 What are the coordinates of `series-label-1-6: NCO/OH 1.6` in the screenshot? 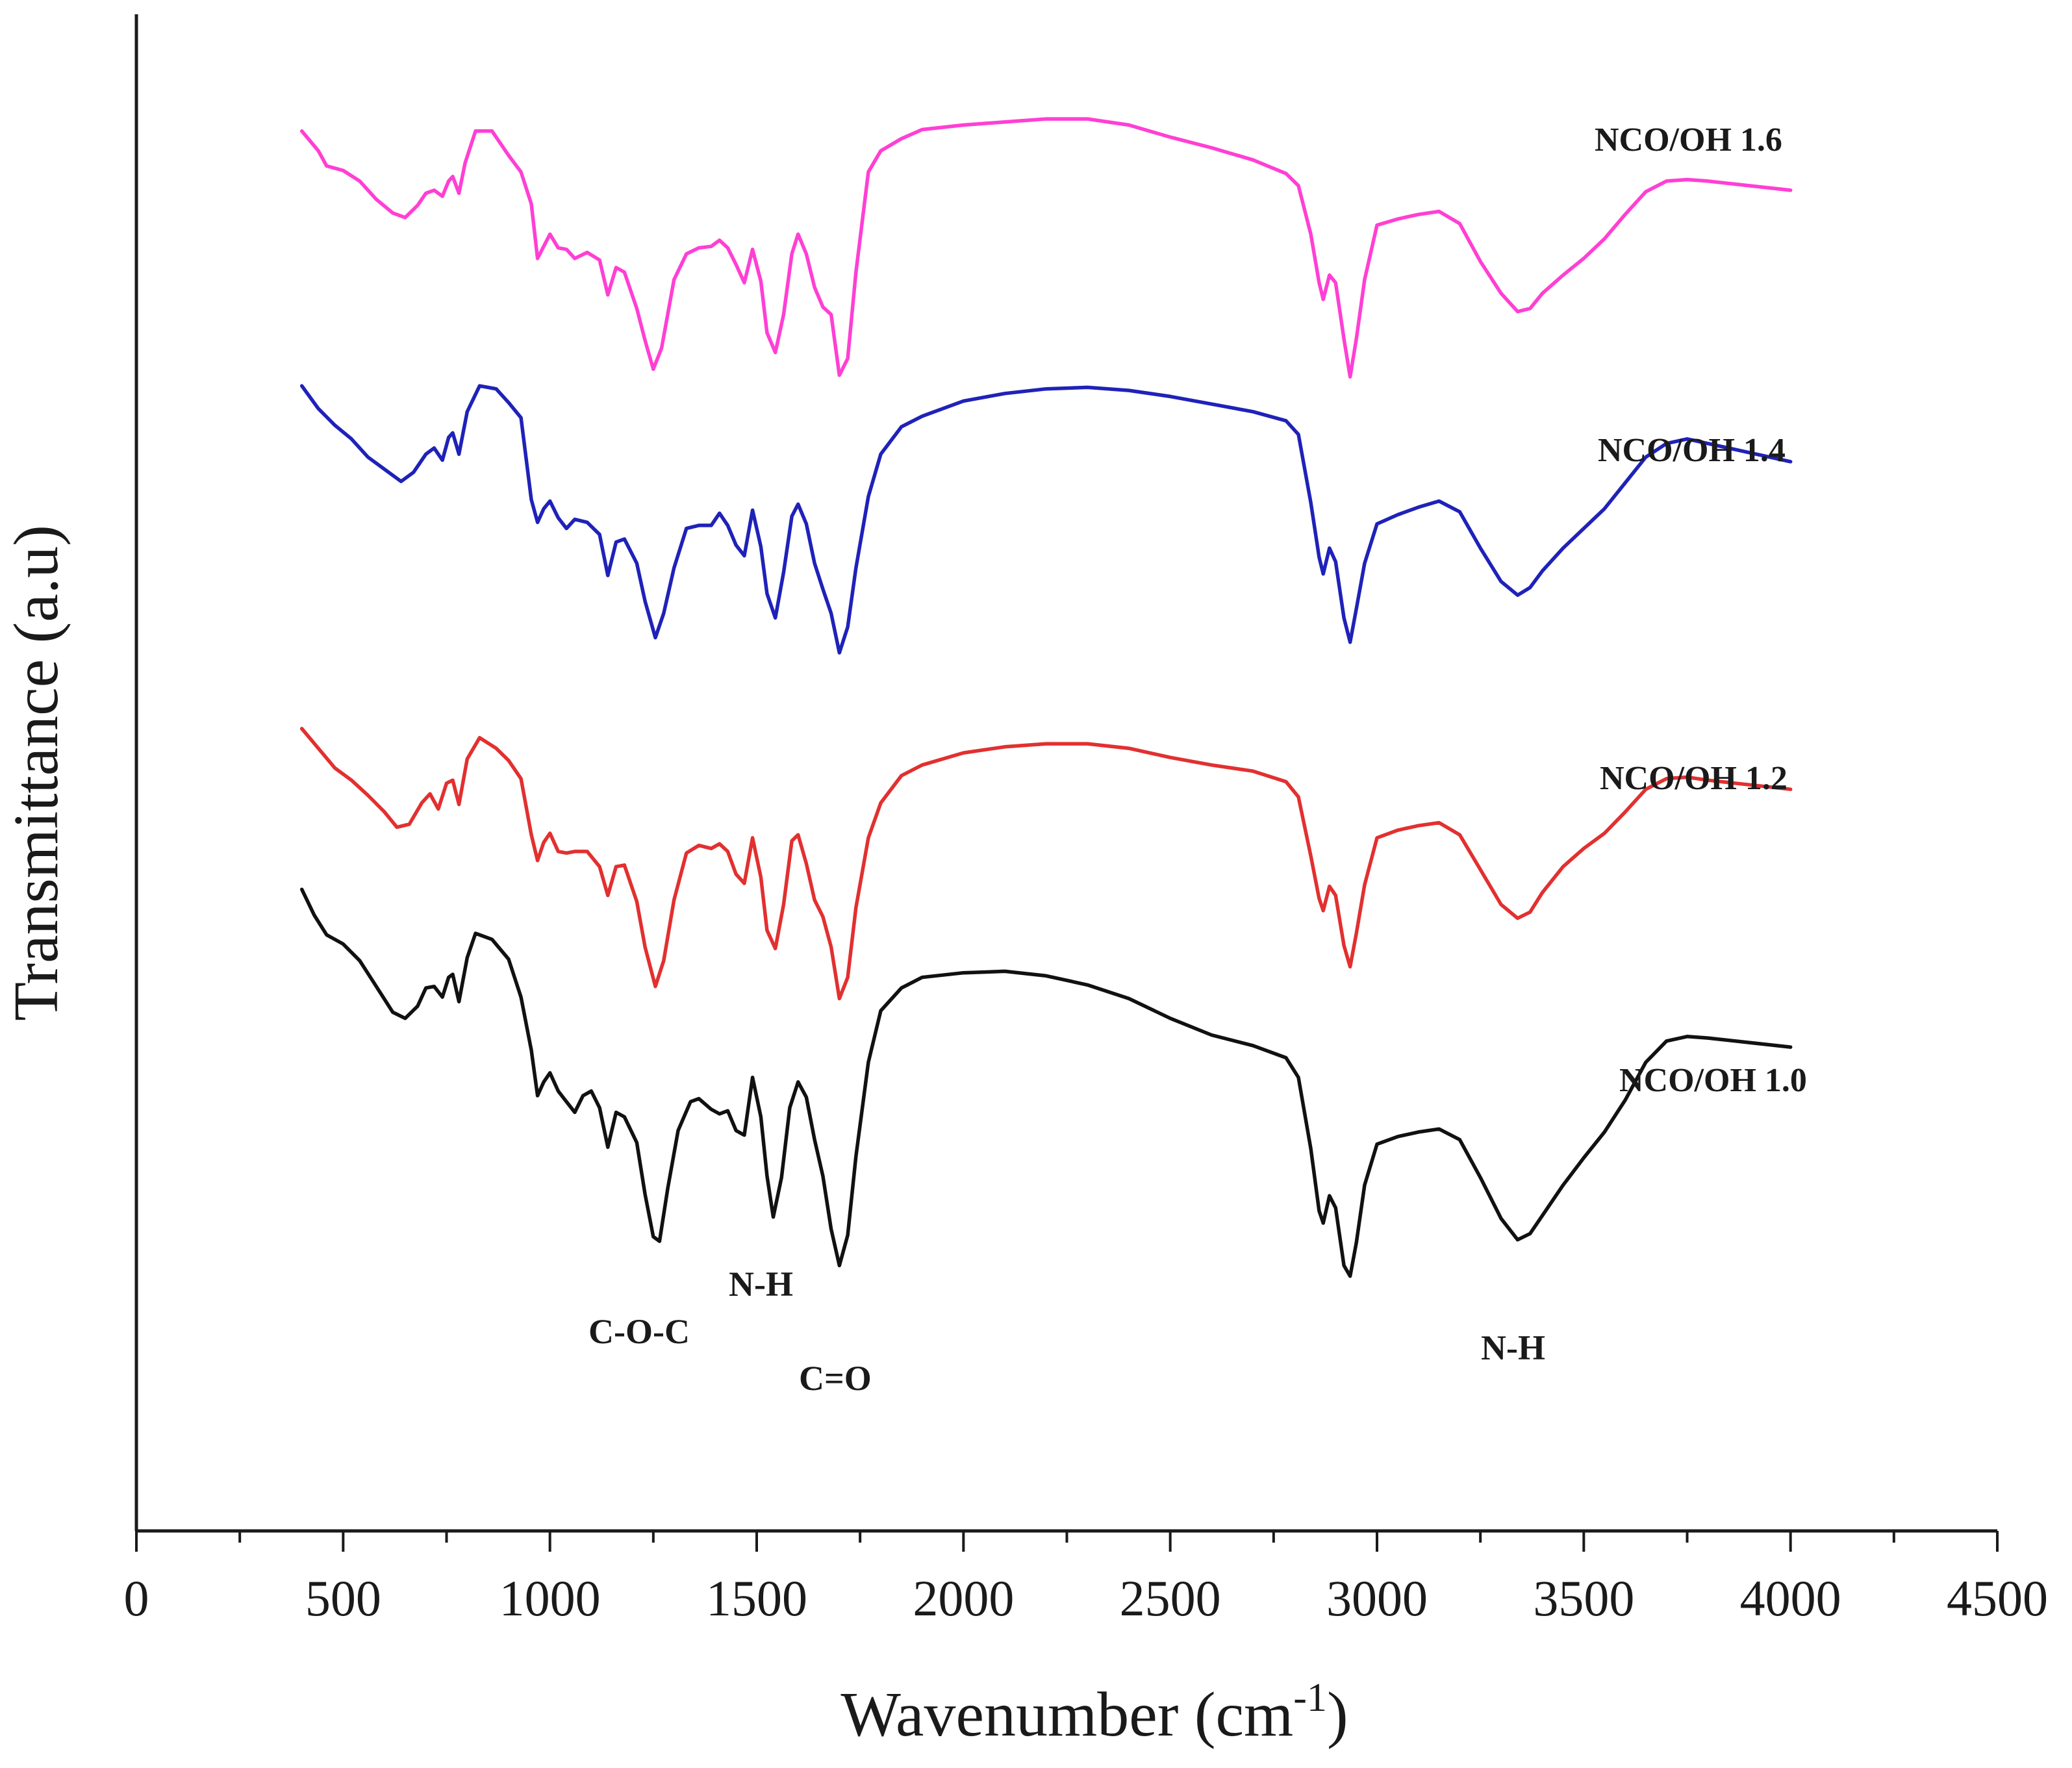 It's located at (1689, 139).